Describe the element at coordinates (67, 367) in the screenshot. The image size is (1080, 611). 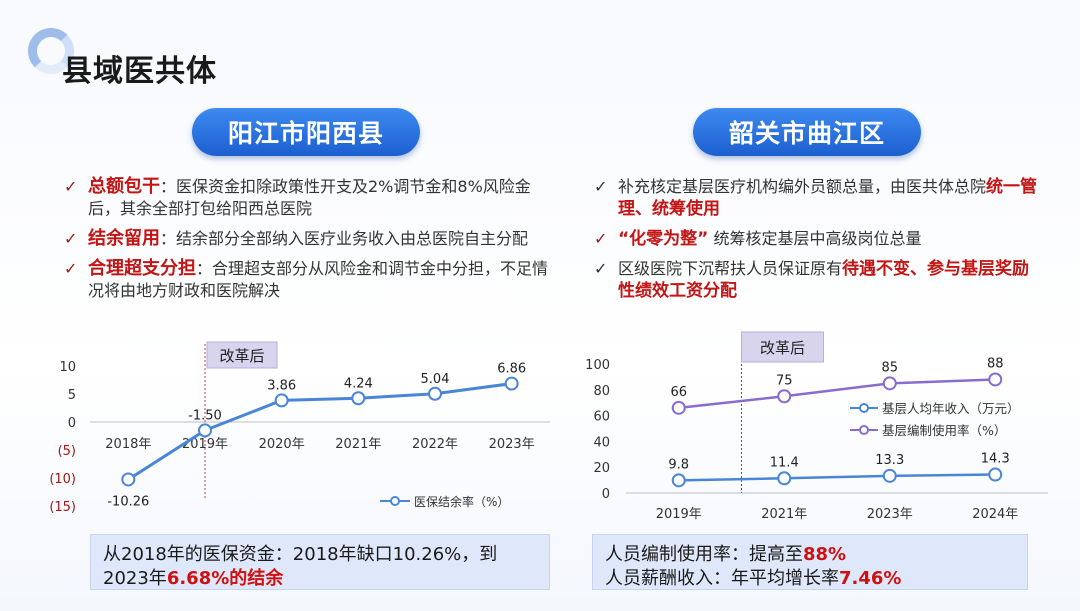
I see `y-tick-label: 10` at that location.